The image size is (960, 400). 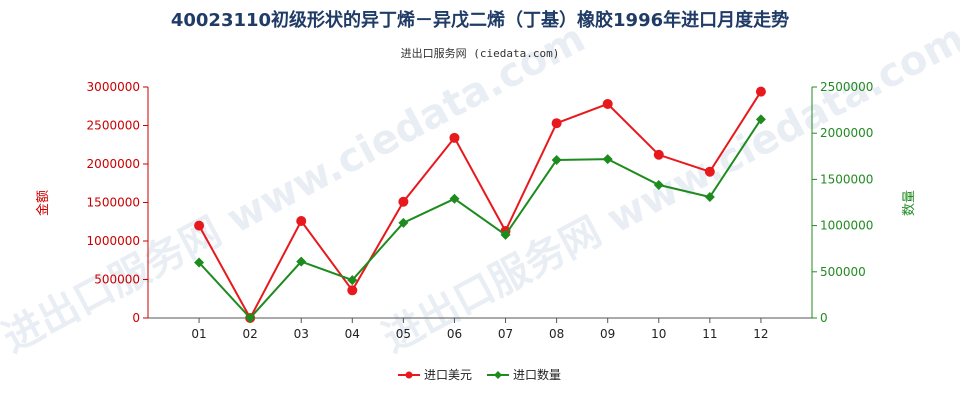 What do you see at coordinates (846, 87) in the screenshot?
I see `y-right-tick-label: 2500000` at bounding box center [846, 87].